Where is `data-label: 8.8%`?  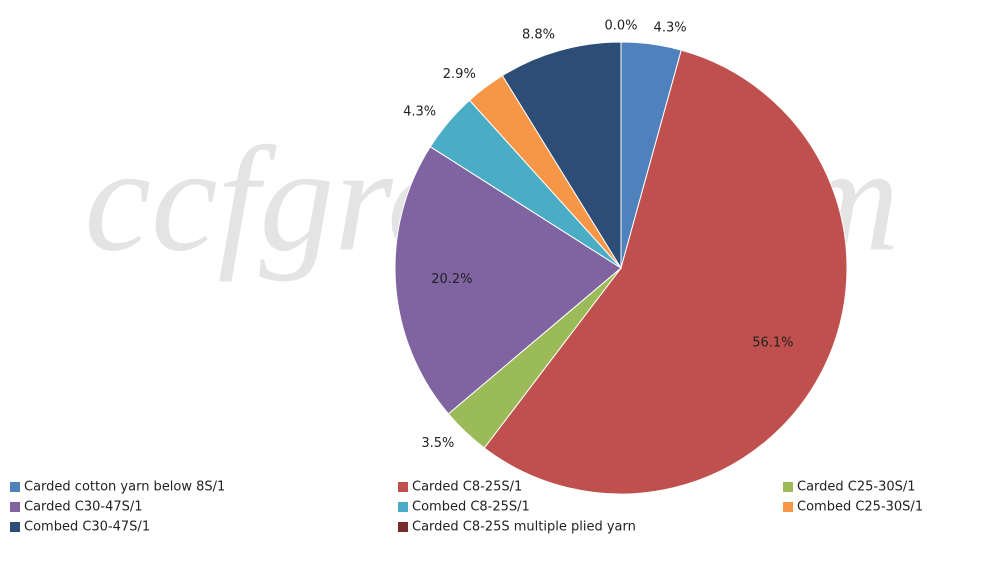 data-label: 8.8% is located at coordinates (538, 35).